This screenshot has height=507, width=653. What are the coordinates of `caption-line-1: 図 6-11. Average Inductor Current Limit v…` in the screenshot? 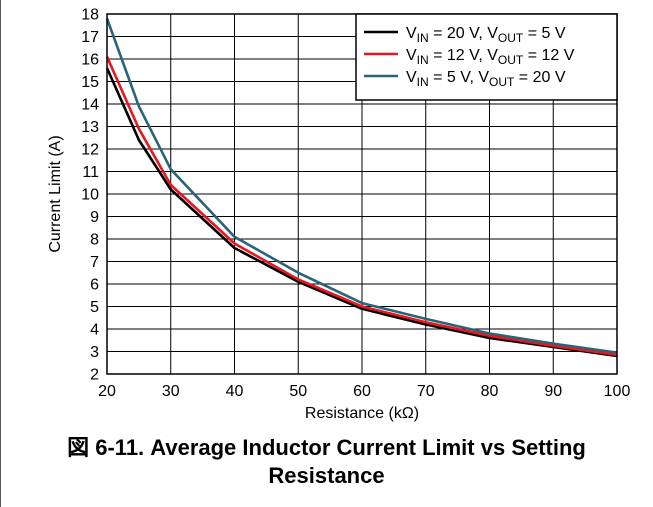 It's located at (326, 447).